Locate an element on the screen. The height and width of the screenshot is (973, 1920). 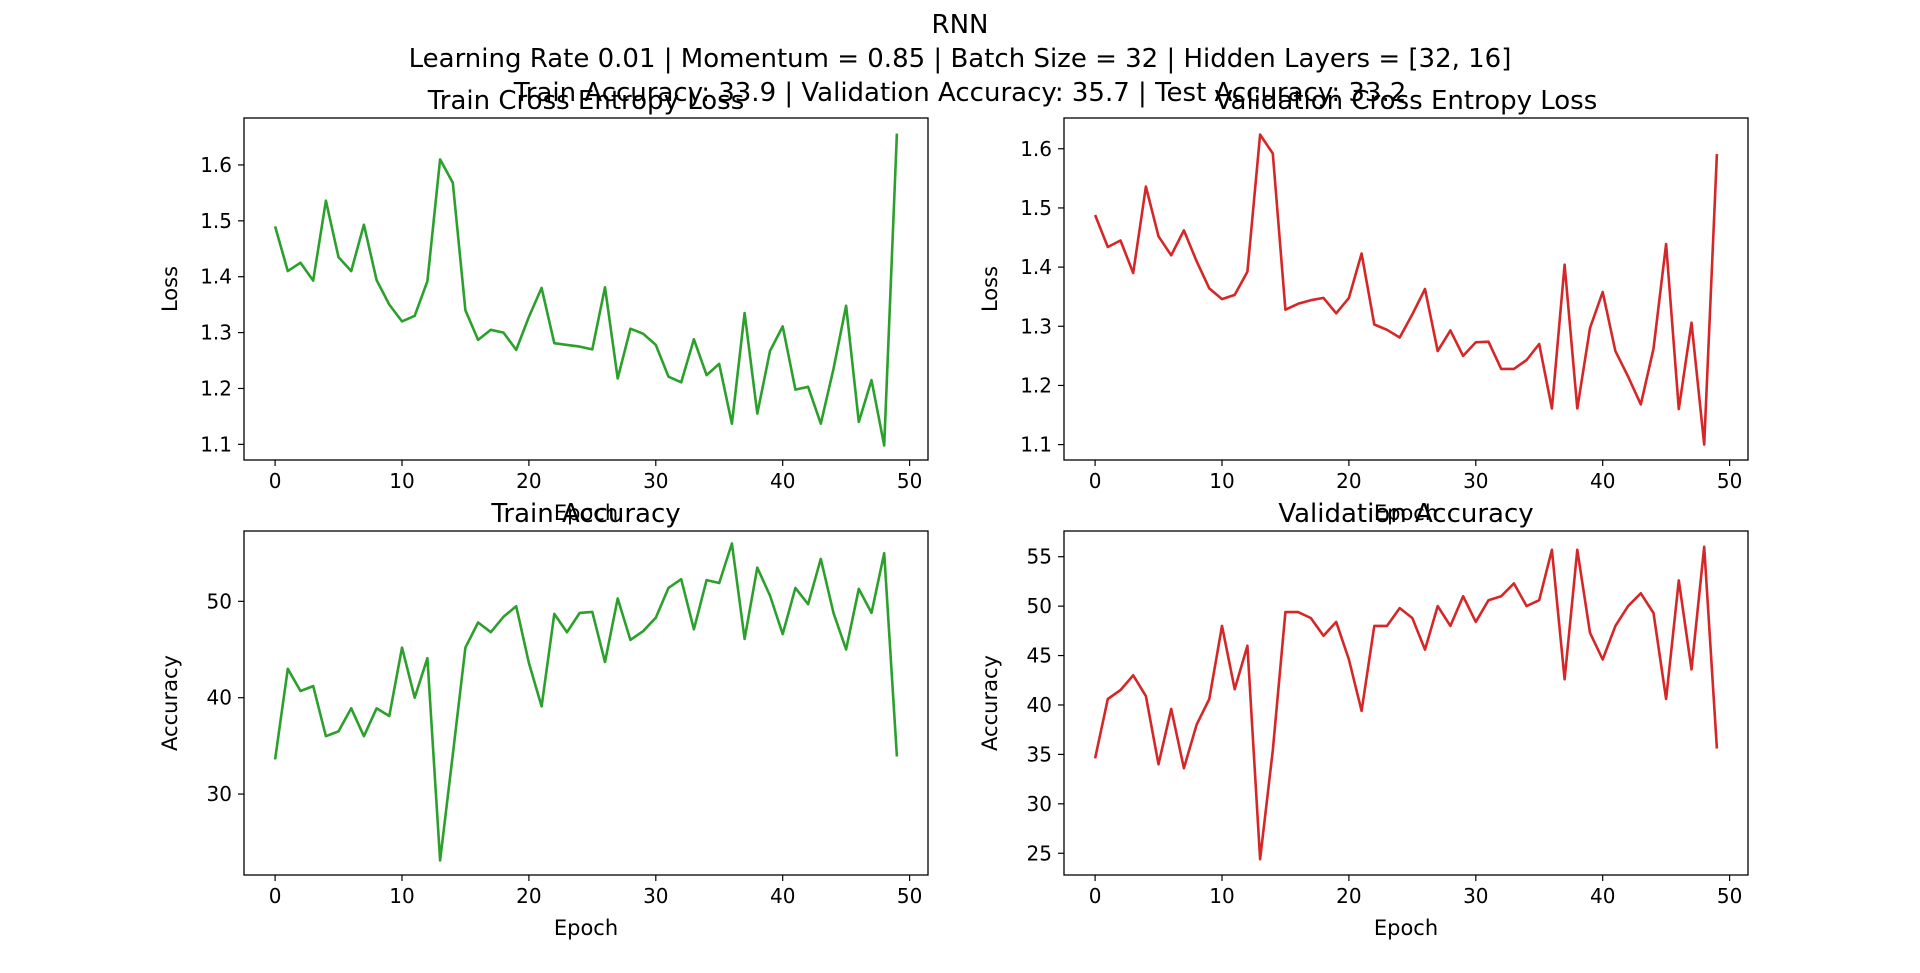
y-tick-label: 45 is located at coordinates (1039, 656).